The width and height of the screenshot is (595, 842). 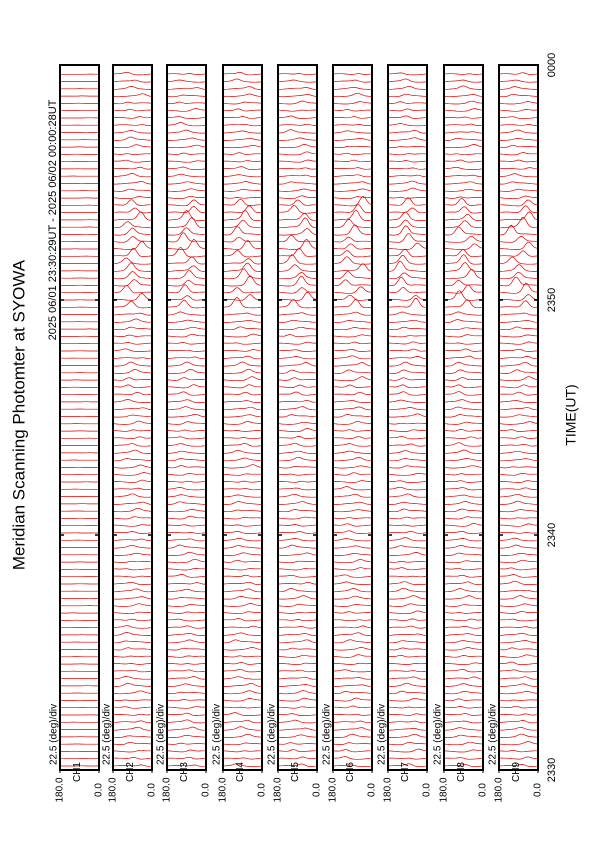 What do you see at coordinates (382, 734) in the screenshot?
I see `scale-label: 22.5 (deg)/div` at bounding box center [382, 734].